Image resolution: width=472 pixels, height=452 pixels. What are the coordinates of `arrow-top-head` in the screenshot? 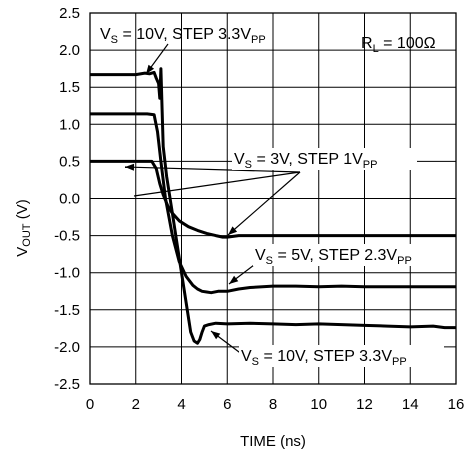 It's located at (150, 69).